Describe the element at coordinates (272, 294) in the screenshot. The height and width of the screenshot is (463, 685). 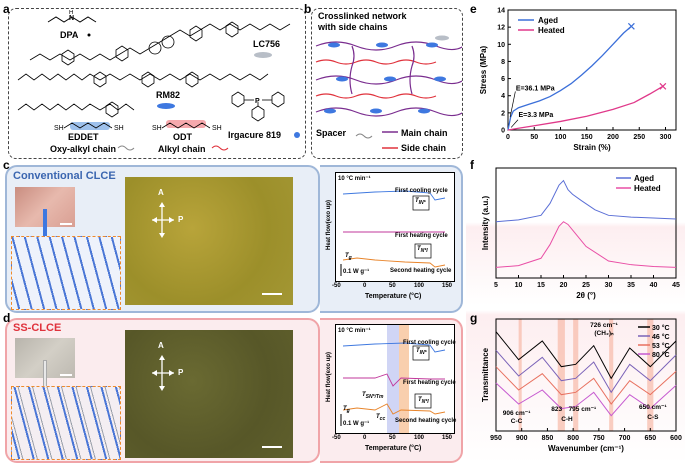
I see `panel-c-pom-scalebar` at that location.